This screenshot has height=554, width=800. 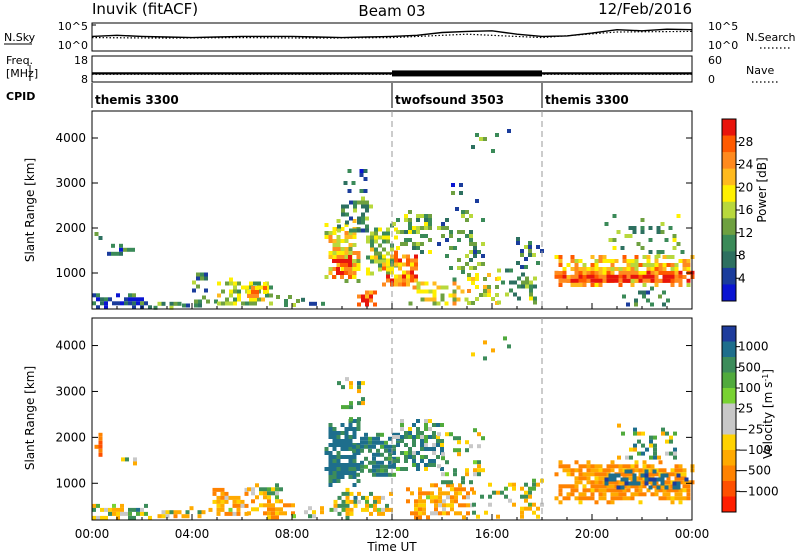 What do you see at coordinates (392, 69) in the screenshot?
I see `frequency-panel-frame` at bounding box center [392, 69].